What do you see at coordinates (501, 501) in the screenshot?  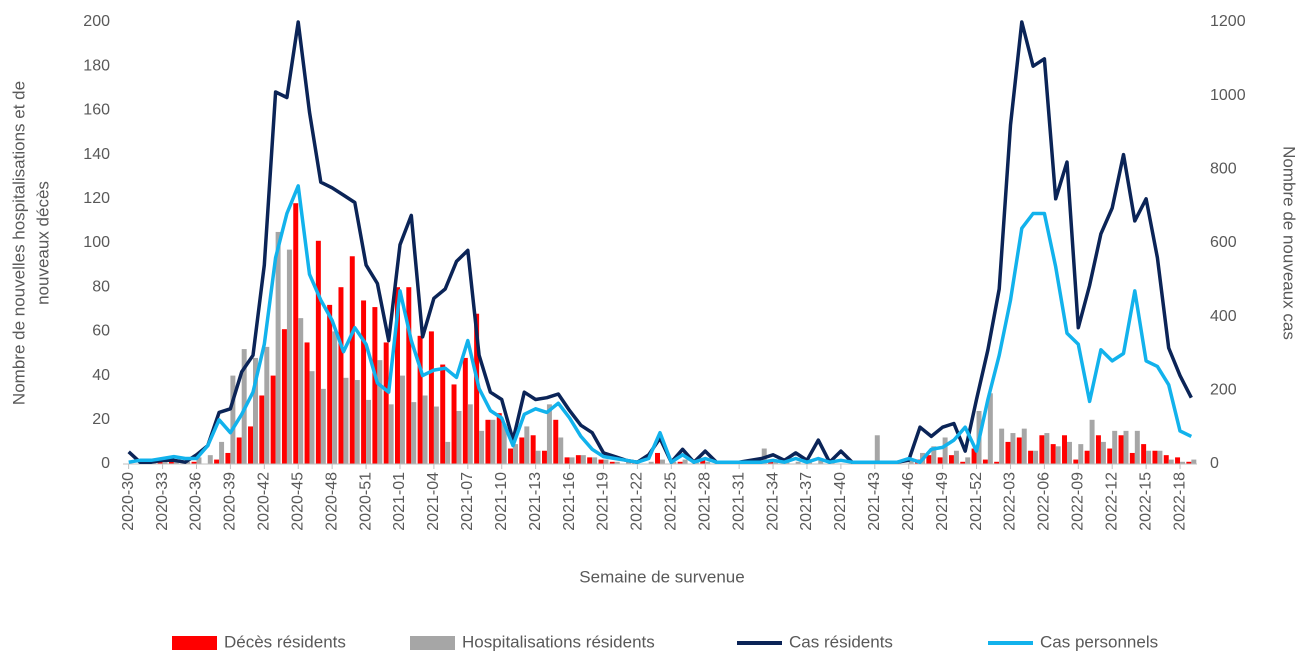 I see `x-tick-label: 2021-10` at bounding box center [501, 501].